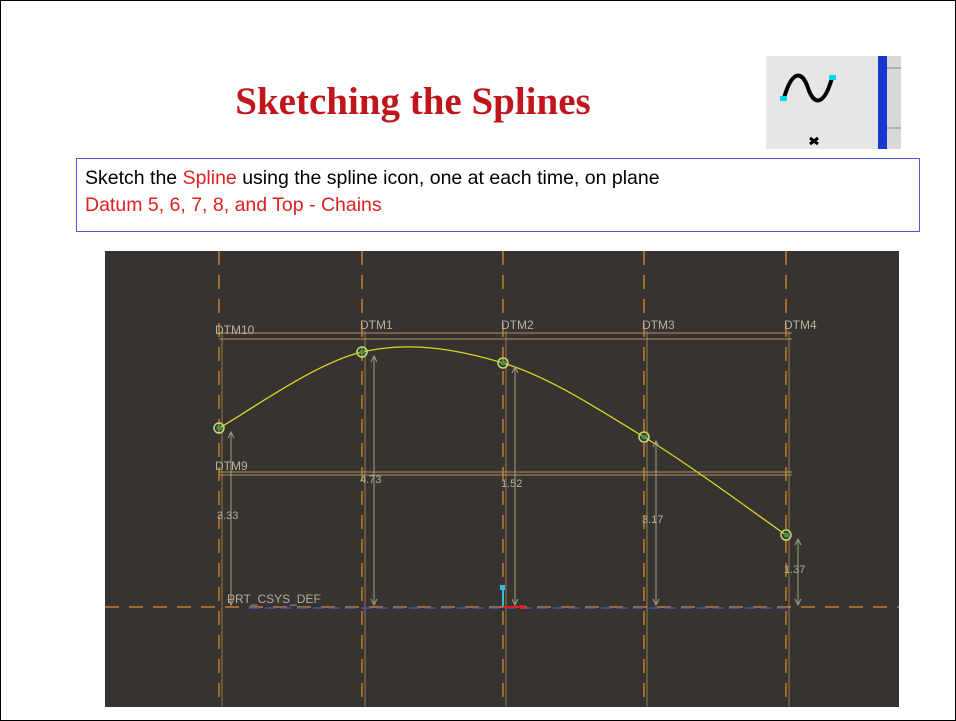  I want to click on csys-label: PRT_CSYS_DEF, so click(274, 599).